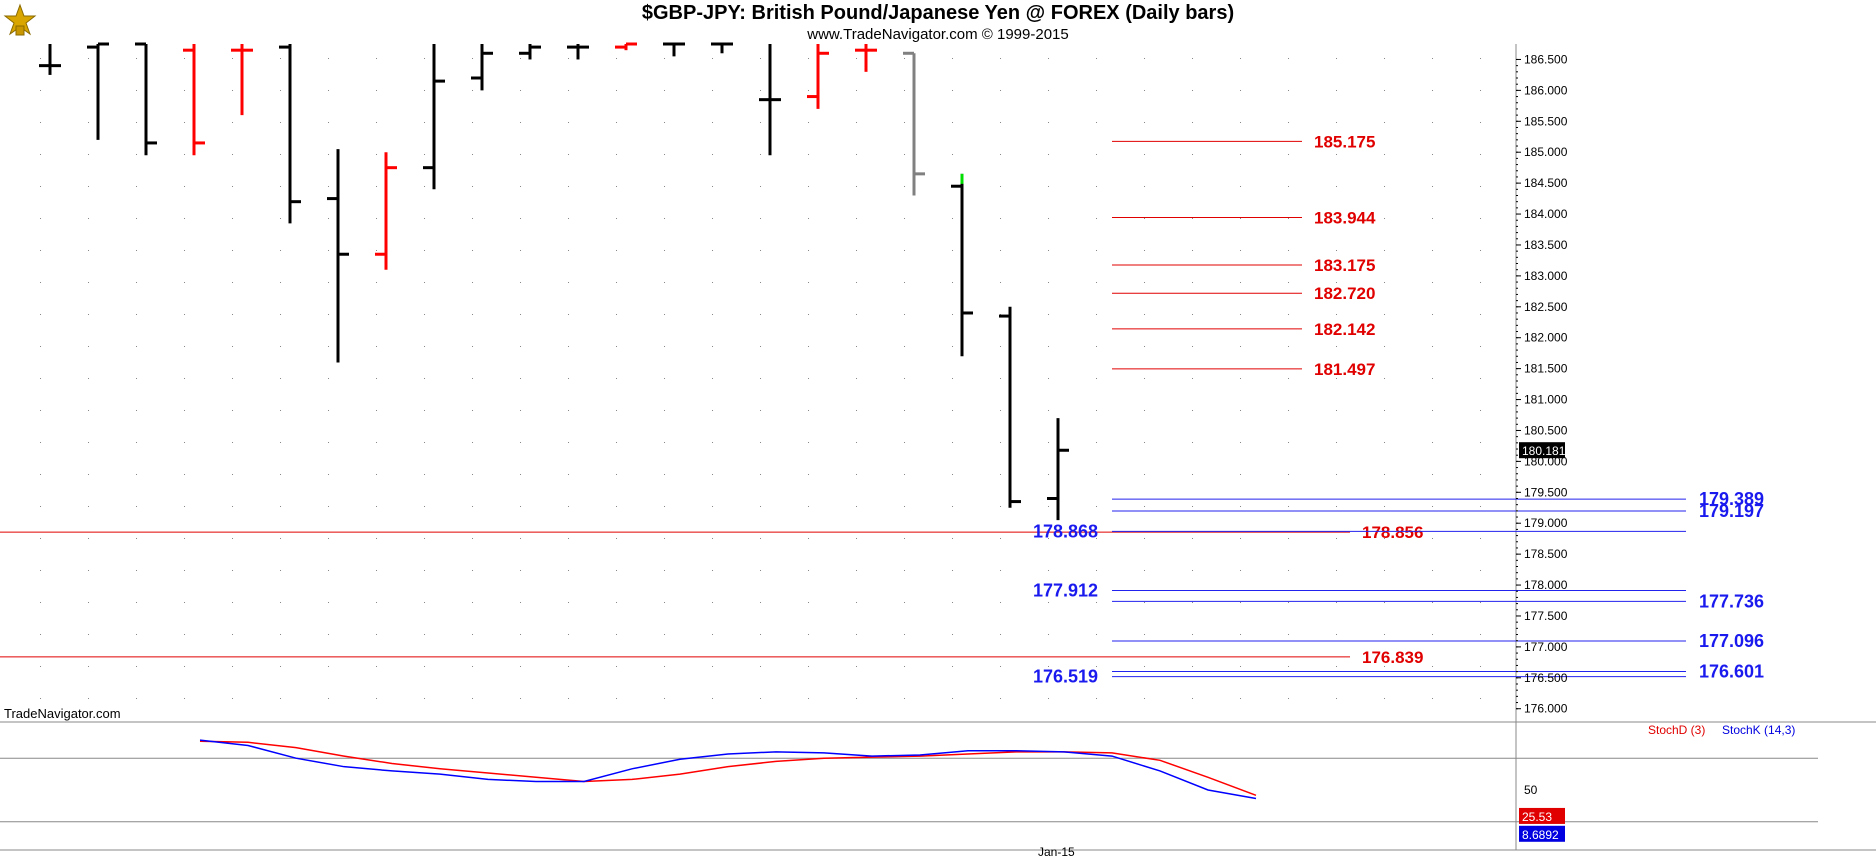  Describe the element at coordinates (882, 790) in the screenshot. I see `stochastic-panel: 50 25.53 8.6892` at that location.